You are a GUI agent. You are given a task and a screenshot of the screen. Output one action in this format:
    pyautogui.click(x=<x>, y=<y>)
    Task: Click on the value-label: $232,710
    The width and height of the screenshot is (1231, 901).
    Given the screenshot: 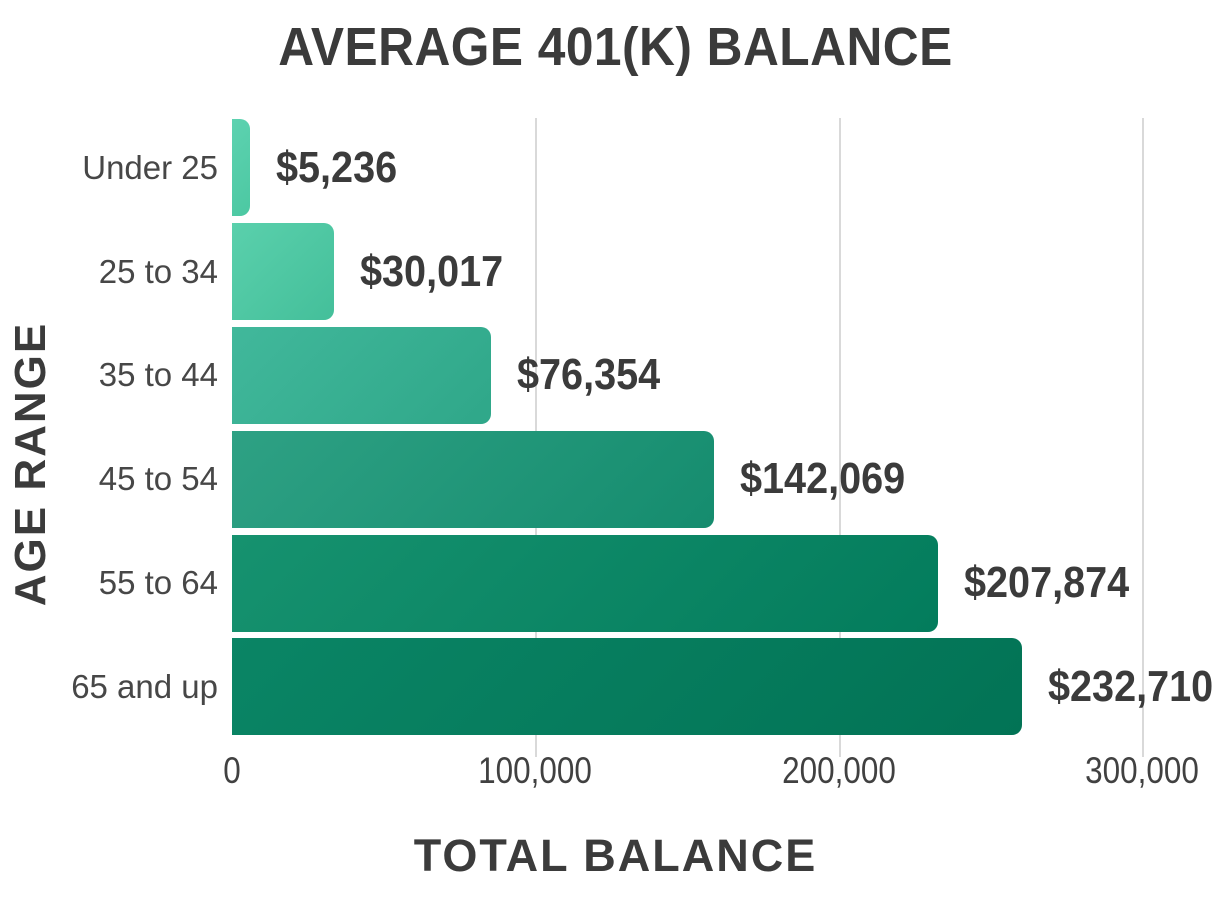 What is the action you would take?
    pyautogui.click(x=1131, y=686)
    